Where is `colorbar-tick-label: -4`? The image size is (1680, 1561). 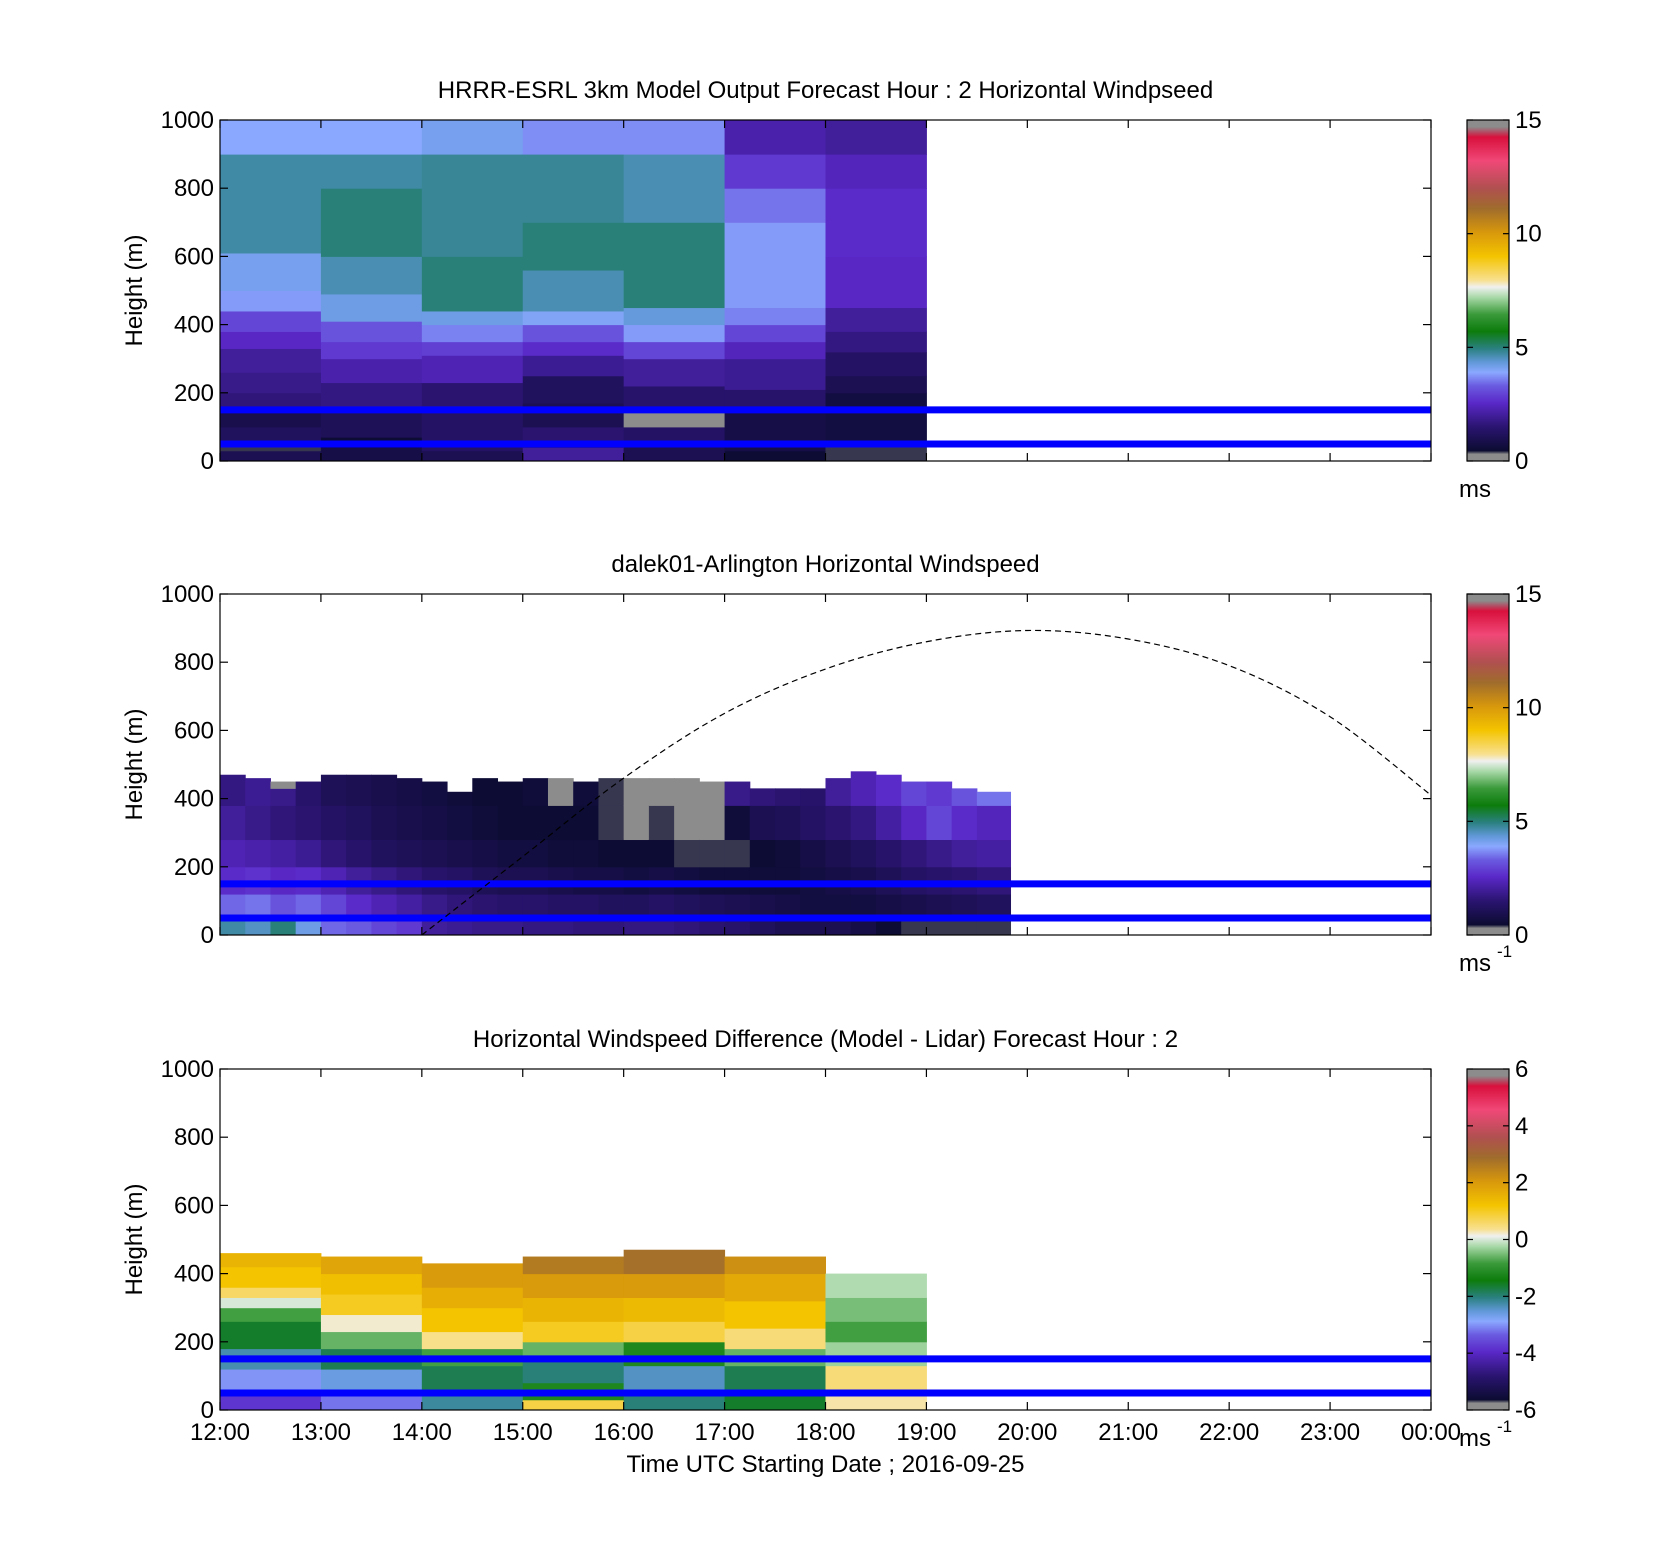
colorbar-tick-label: -4 is located at coordinates (1525, 1353).